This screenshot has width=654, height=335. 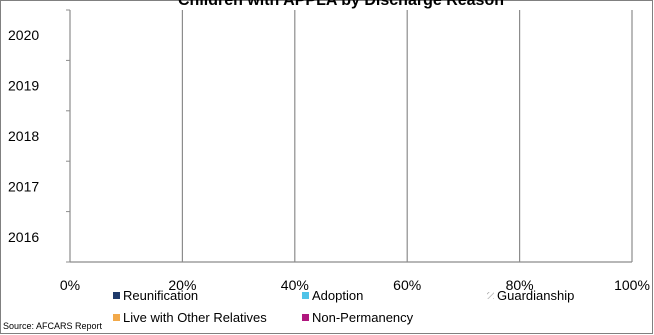 What do you see at coordinates (70, 285) in the screenshot?
I see `x-tick-label: 0%` at bounding box center [70, 285].